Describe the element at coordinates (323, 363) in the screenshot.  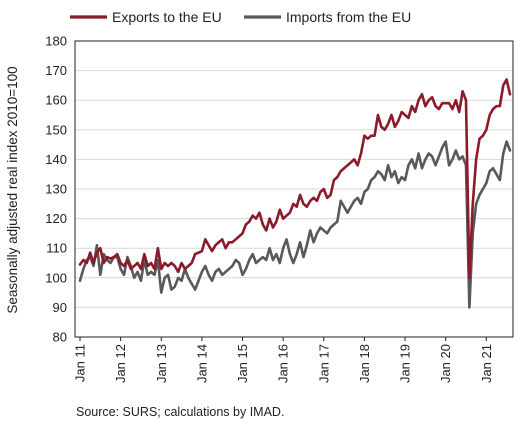
I see `x-tick-label: Jan 17` at that location.